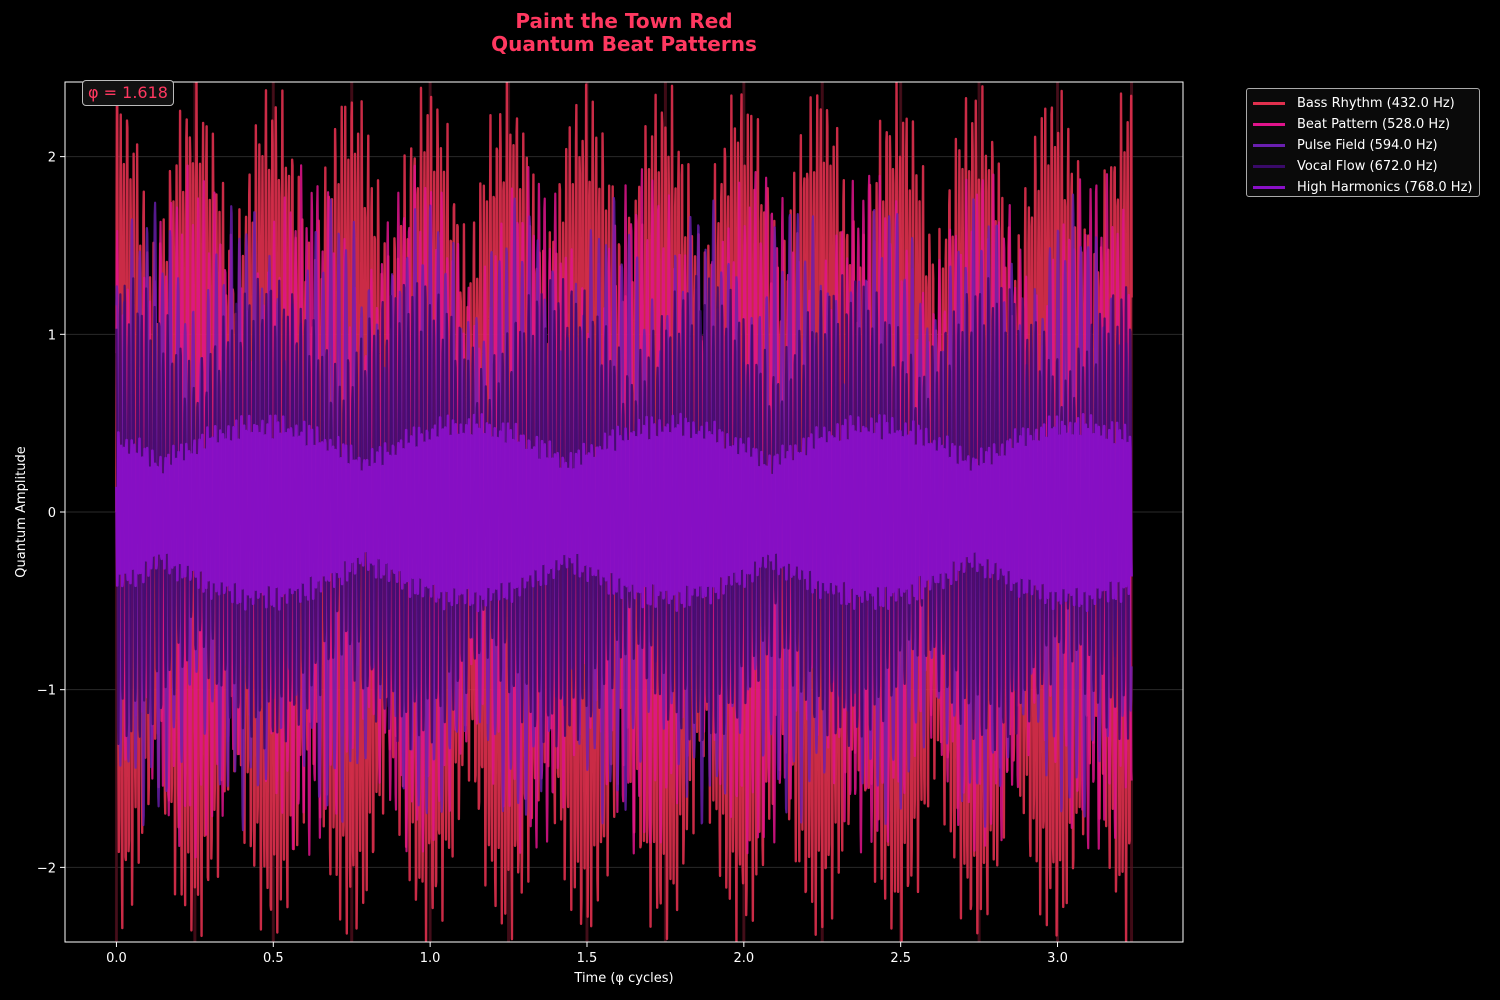 Image resolution: width=1500 pixels, height=1000 pixels. Describe the element at coordinates (21, 511) in the screenshot. I see `y-axis-label: Quantum Amplitude` at that location.